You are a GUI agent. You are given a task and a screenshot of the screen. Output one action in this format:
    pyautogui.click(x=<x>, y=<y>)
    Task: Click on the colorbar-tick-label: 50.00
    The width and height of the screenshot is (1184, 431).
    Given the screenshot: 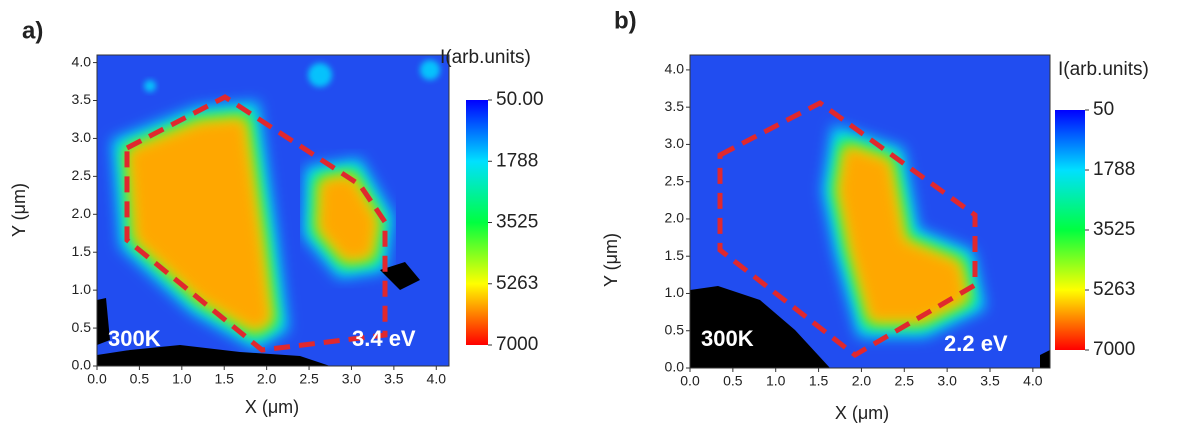 What is the action you would take?
    pyautogui.click(x=520, y=99)
    